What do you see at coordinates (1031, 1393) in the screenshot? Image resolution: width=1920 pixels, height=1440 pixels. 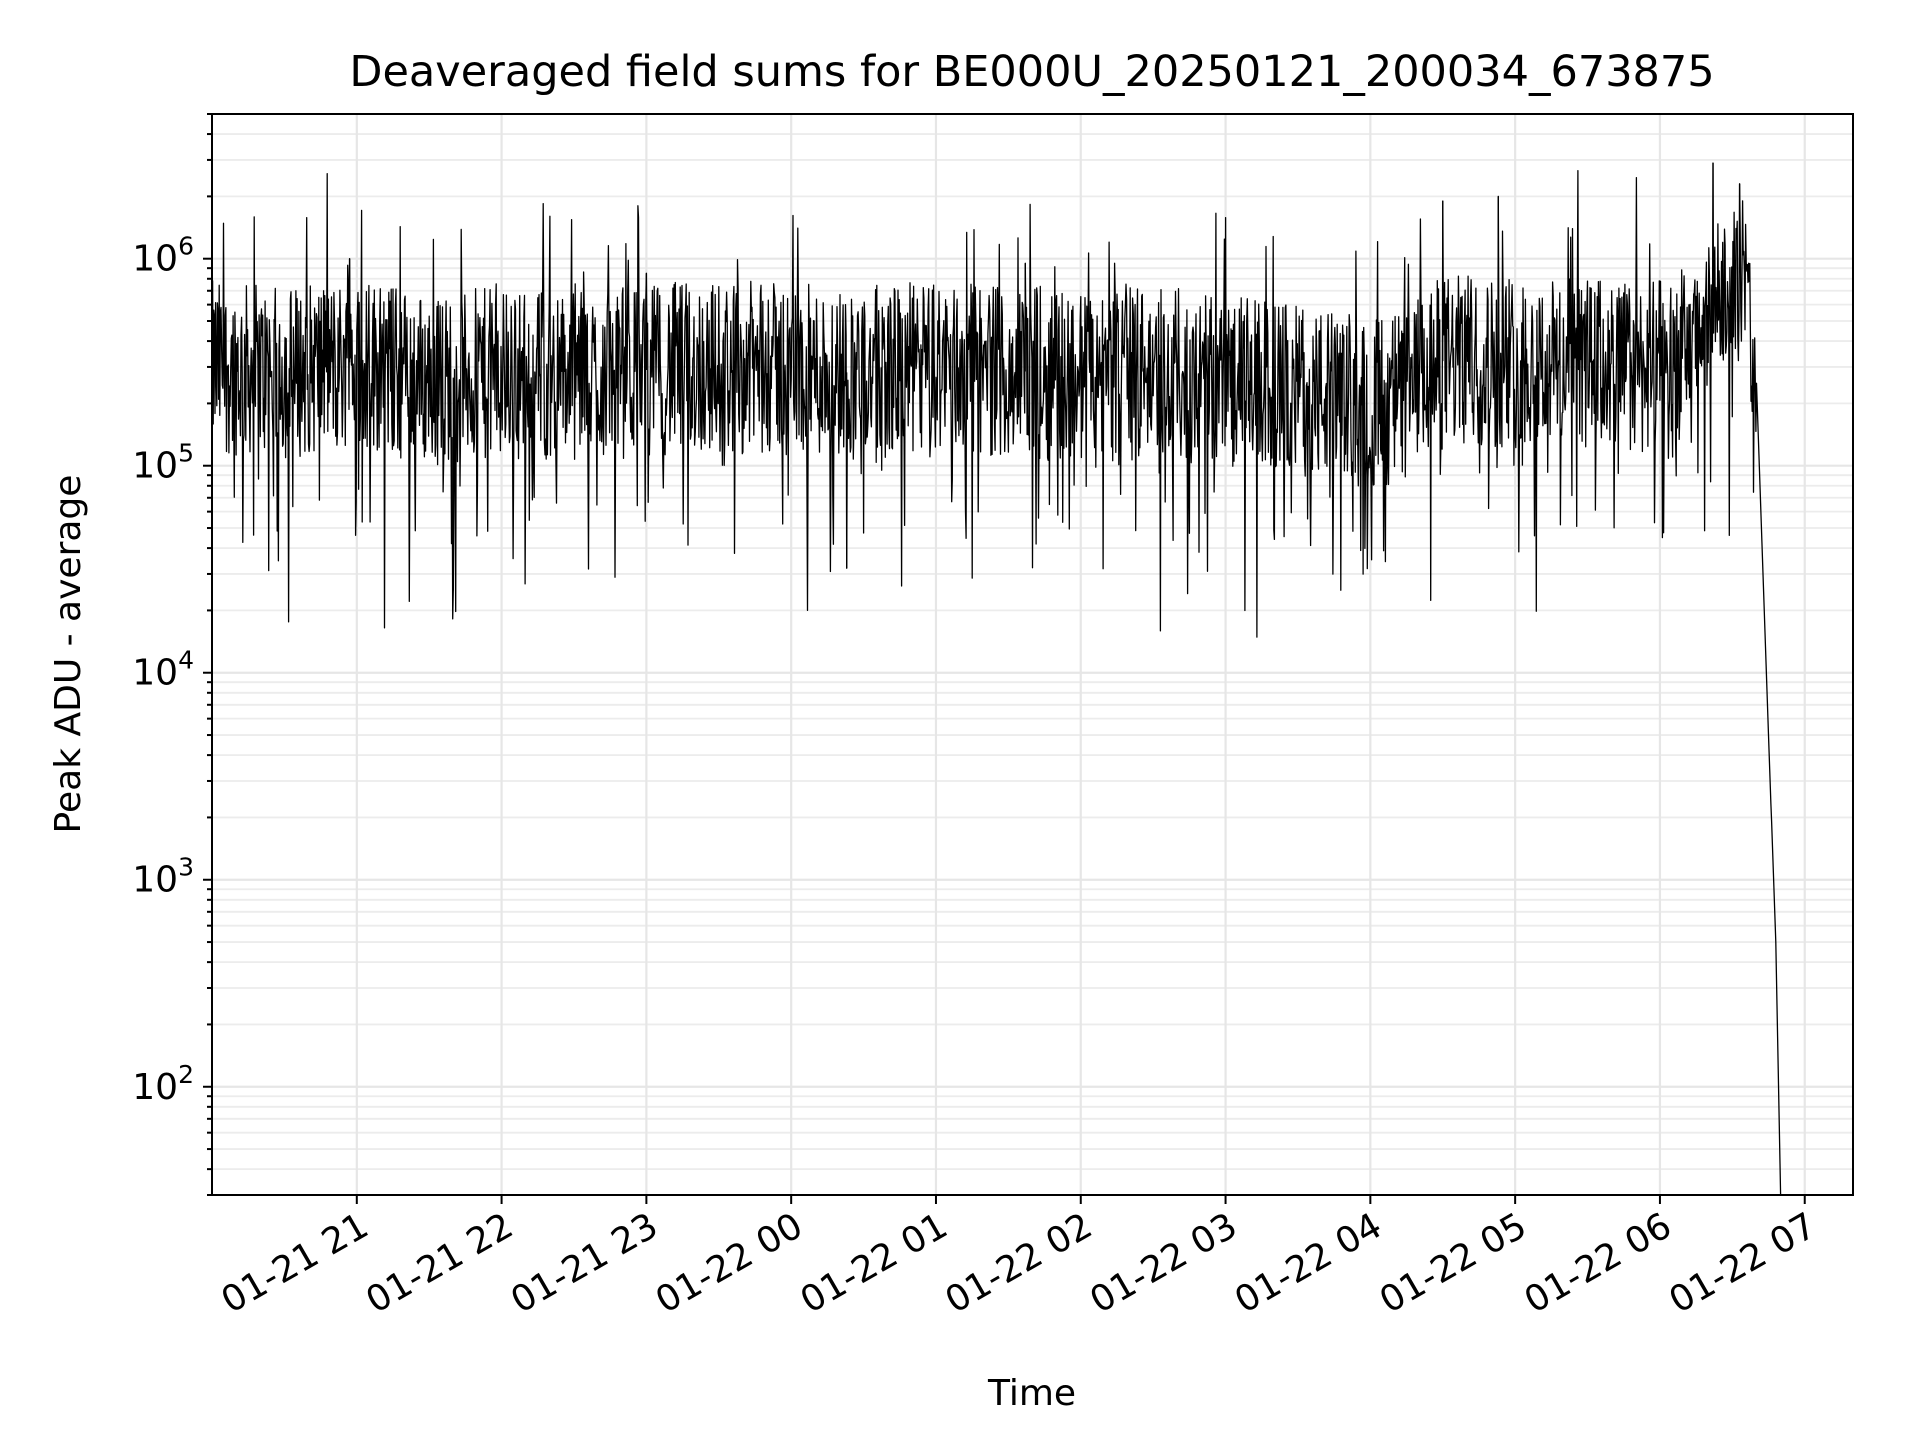 I see `x-axis-label: Time` at bounding box center [1031, 1393].